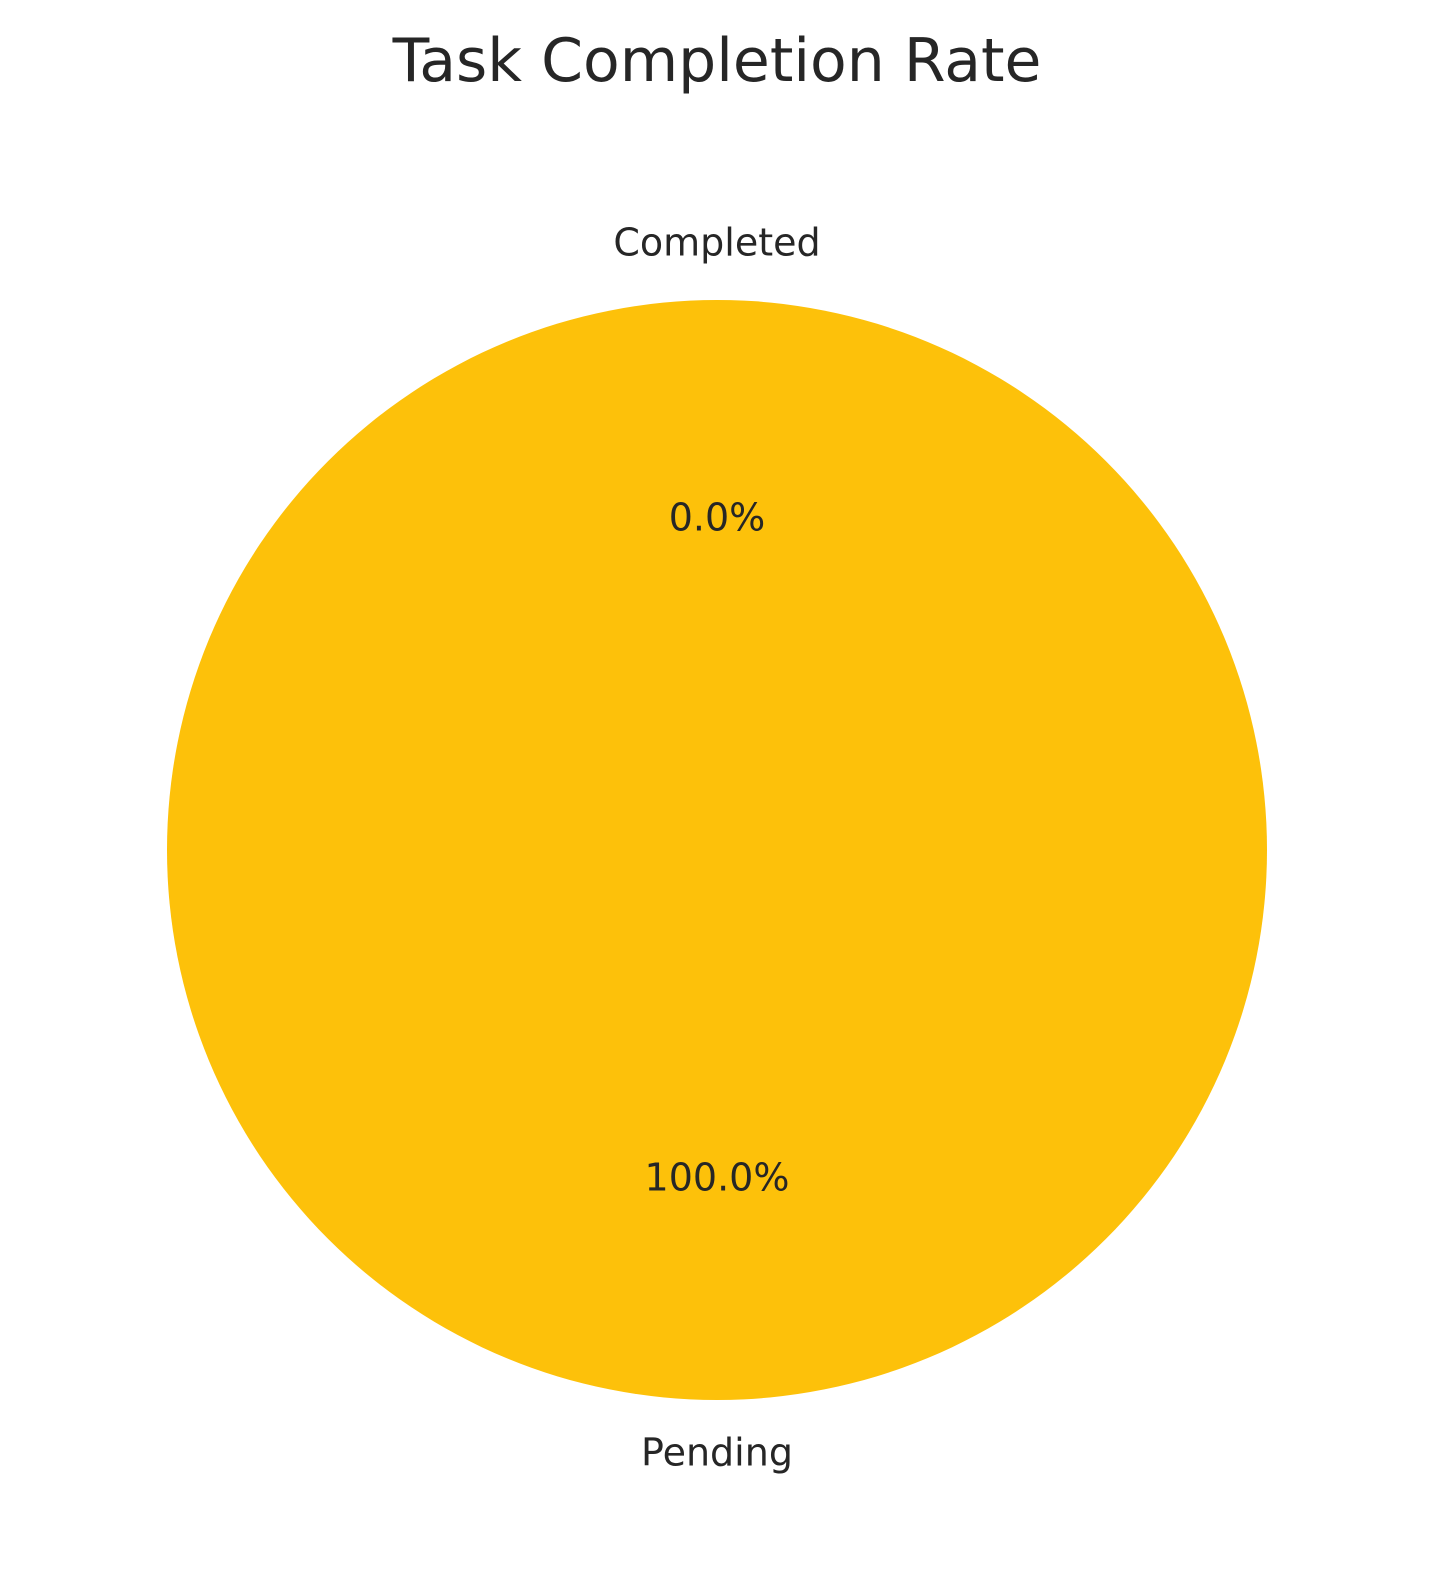 This screenshot has height=1581, width=1446. Describe the element at coordinates (717, 1178) in the screenshot. I see `slice-pct-pending: 100.0%` at that location.